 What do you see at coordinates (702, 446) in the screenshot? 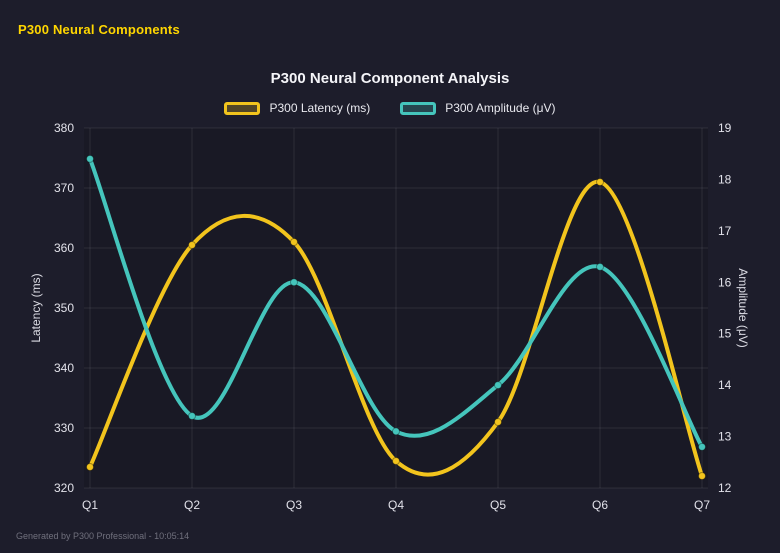
I see `p300-amplitude-v-point-q7` at bounding box center [702, 446].